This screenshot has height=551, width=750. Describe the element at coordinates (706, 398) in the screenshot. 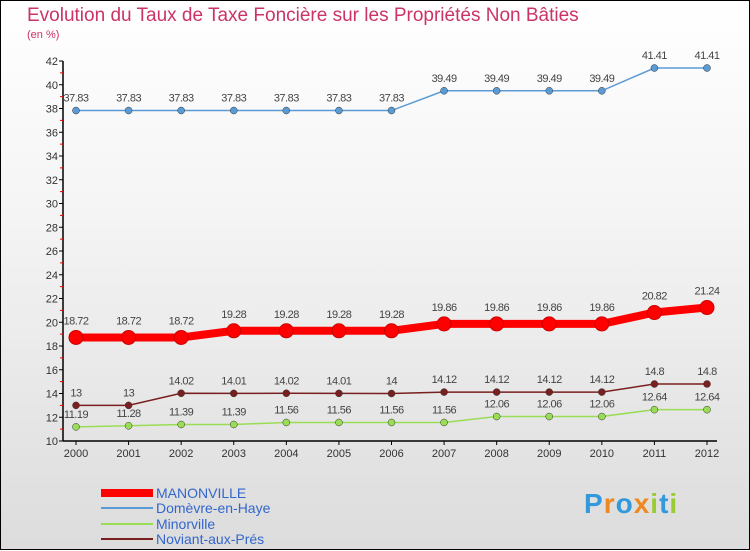

I see `data-label: 12.64` at that location.